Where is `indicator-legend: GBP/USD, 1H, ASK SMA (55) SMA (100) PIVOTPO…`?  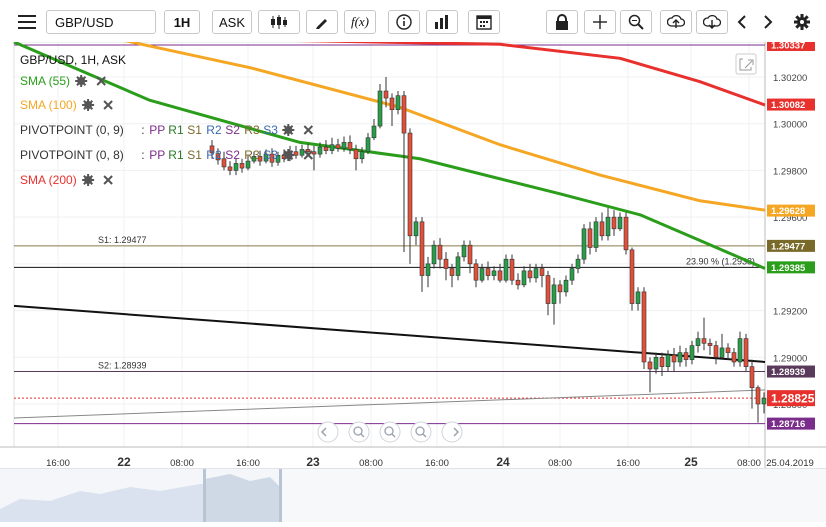
indicator-legend: GBP/USD, 1H, ASK SMA (55) SMA (100) PIVOTPO… is located at coordinates (167, 120).